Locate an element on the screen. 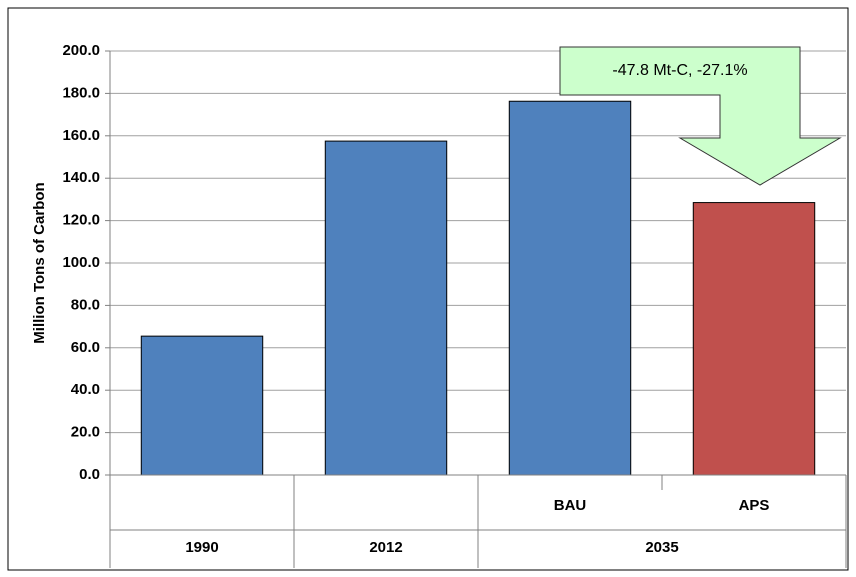 The height and width of the screenshot is (577, 856). y-axis-label: Million Tons of Carbon is located at coordinates (39, 262).